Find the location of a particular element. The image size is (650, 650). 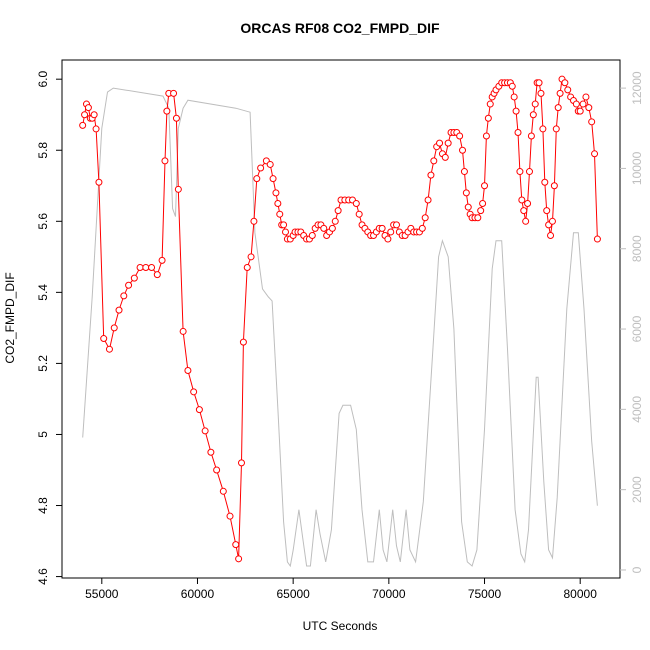

x-tick-label: 60000 is located at coordinates (198, 594).